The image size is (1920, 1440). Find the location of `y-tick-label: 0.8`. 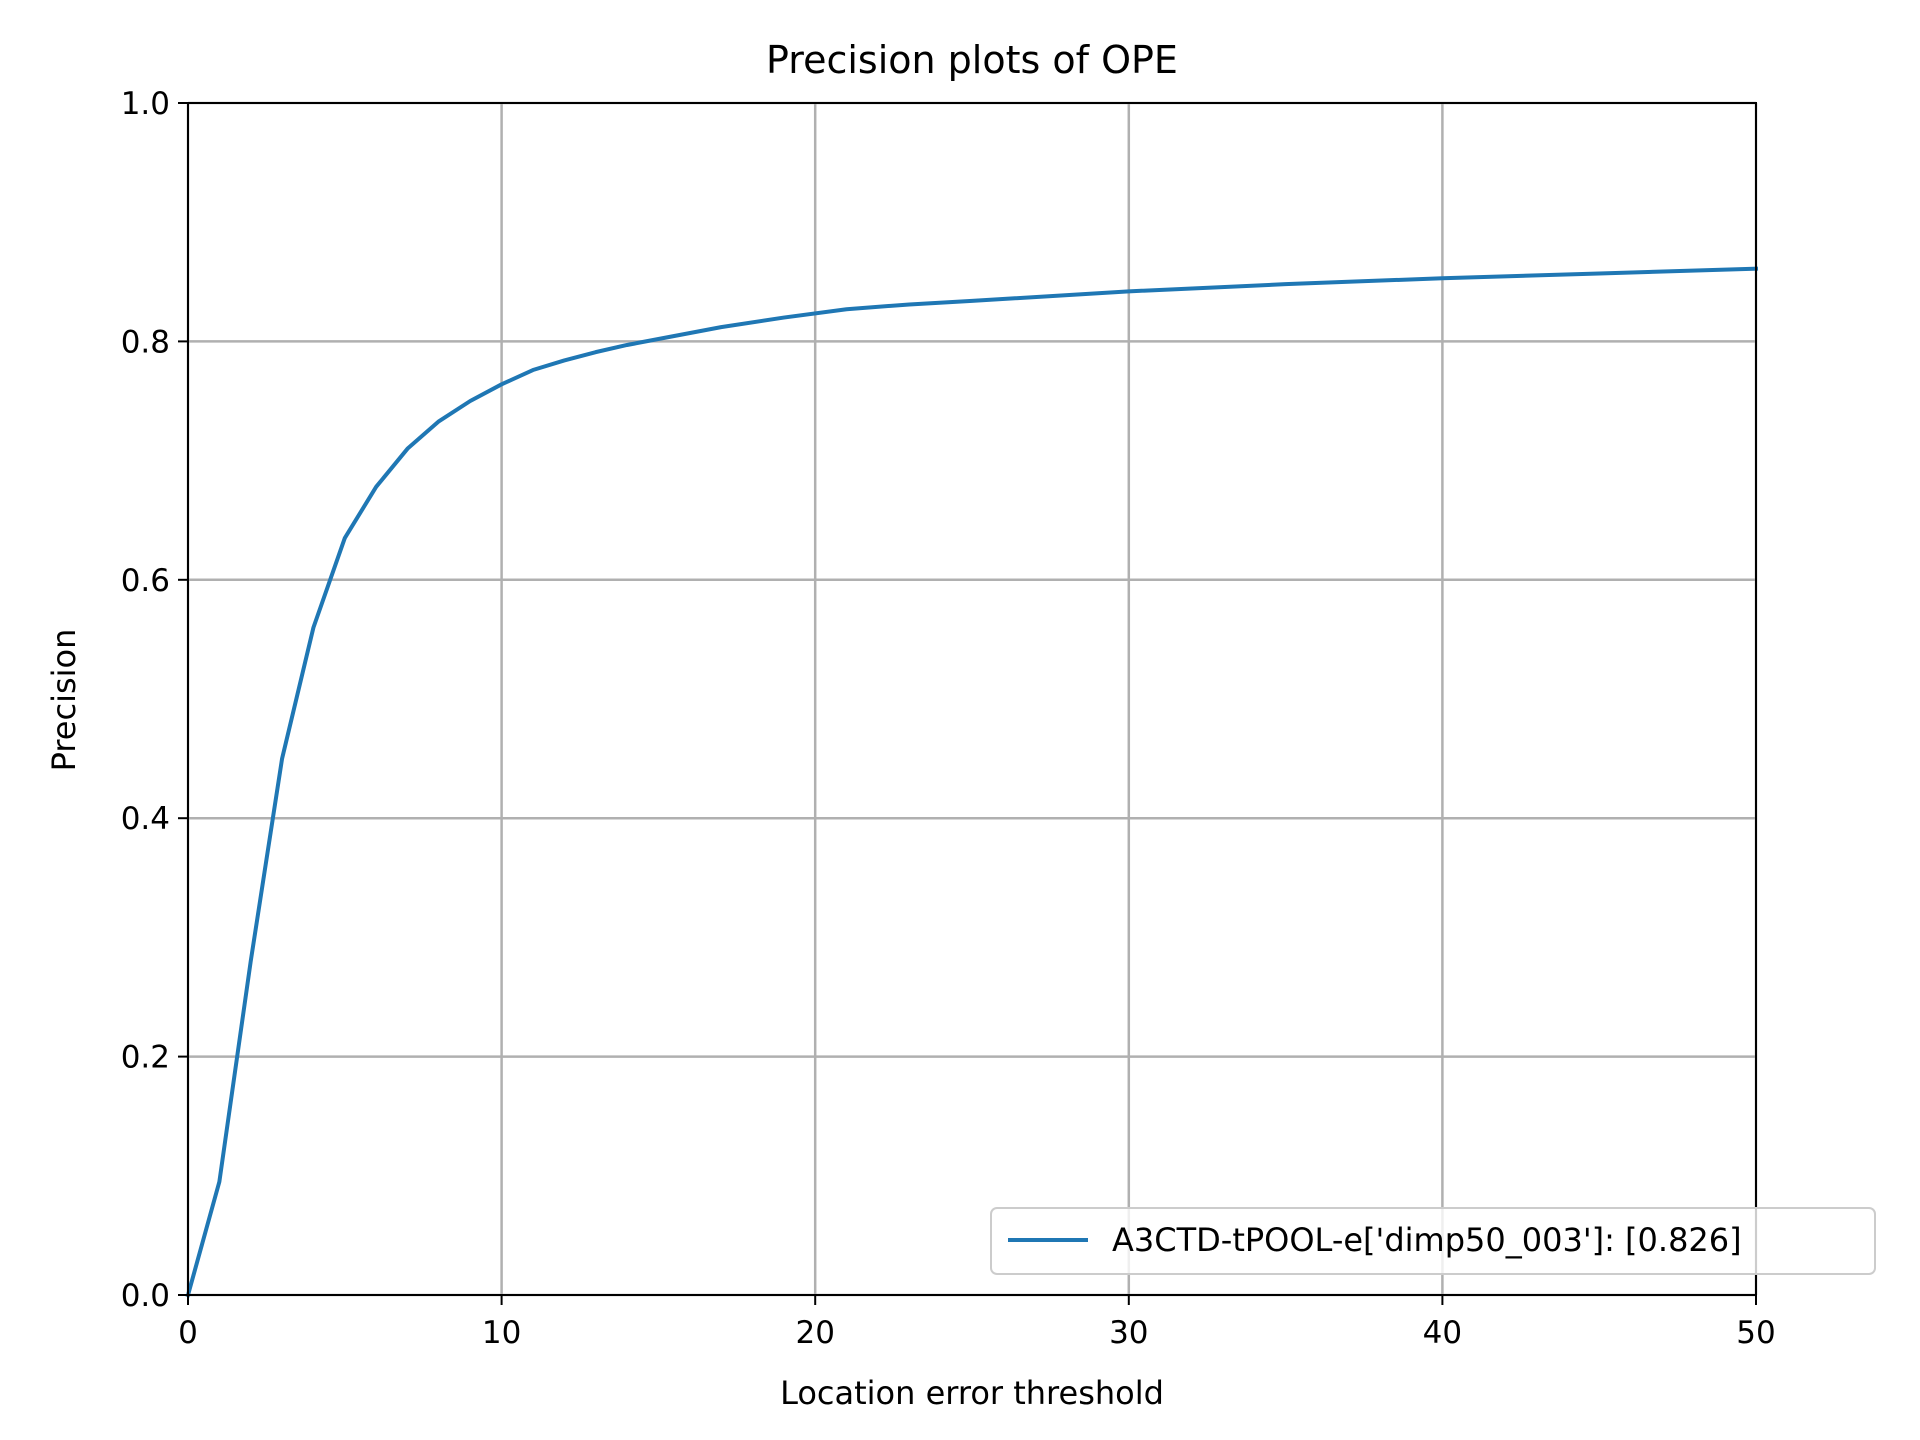

y-tick-label: 0.8 is located at coordinates (145, 342).